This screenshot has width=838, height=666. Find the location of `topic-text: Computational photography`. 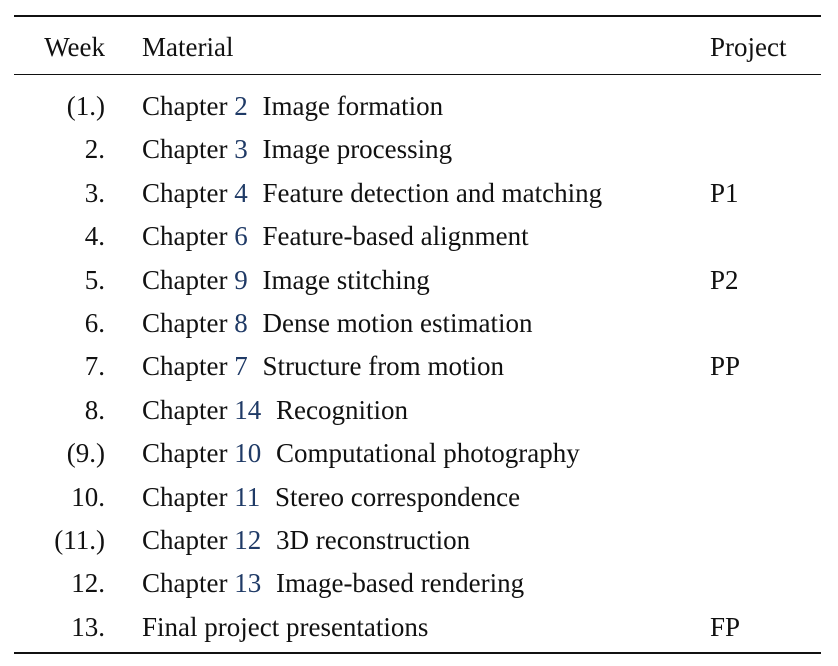

topic-text: Computational photography is located at coordinates (427, 453).